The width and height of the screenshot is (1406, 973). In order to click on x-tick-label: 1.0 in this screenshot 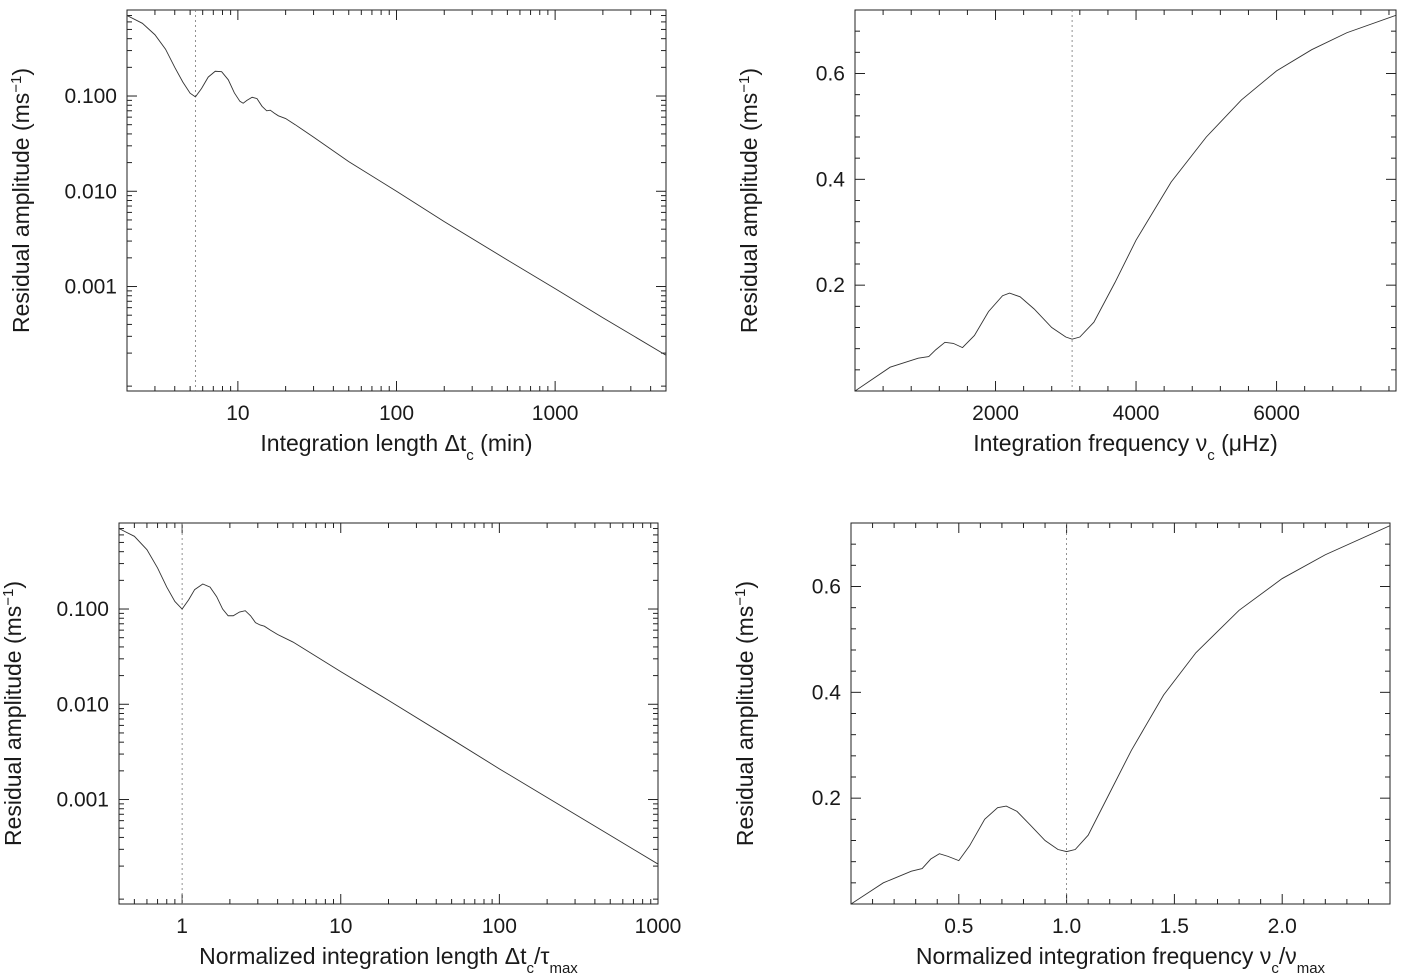, I will do `click(1066, 926)`.